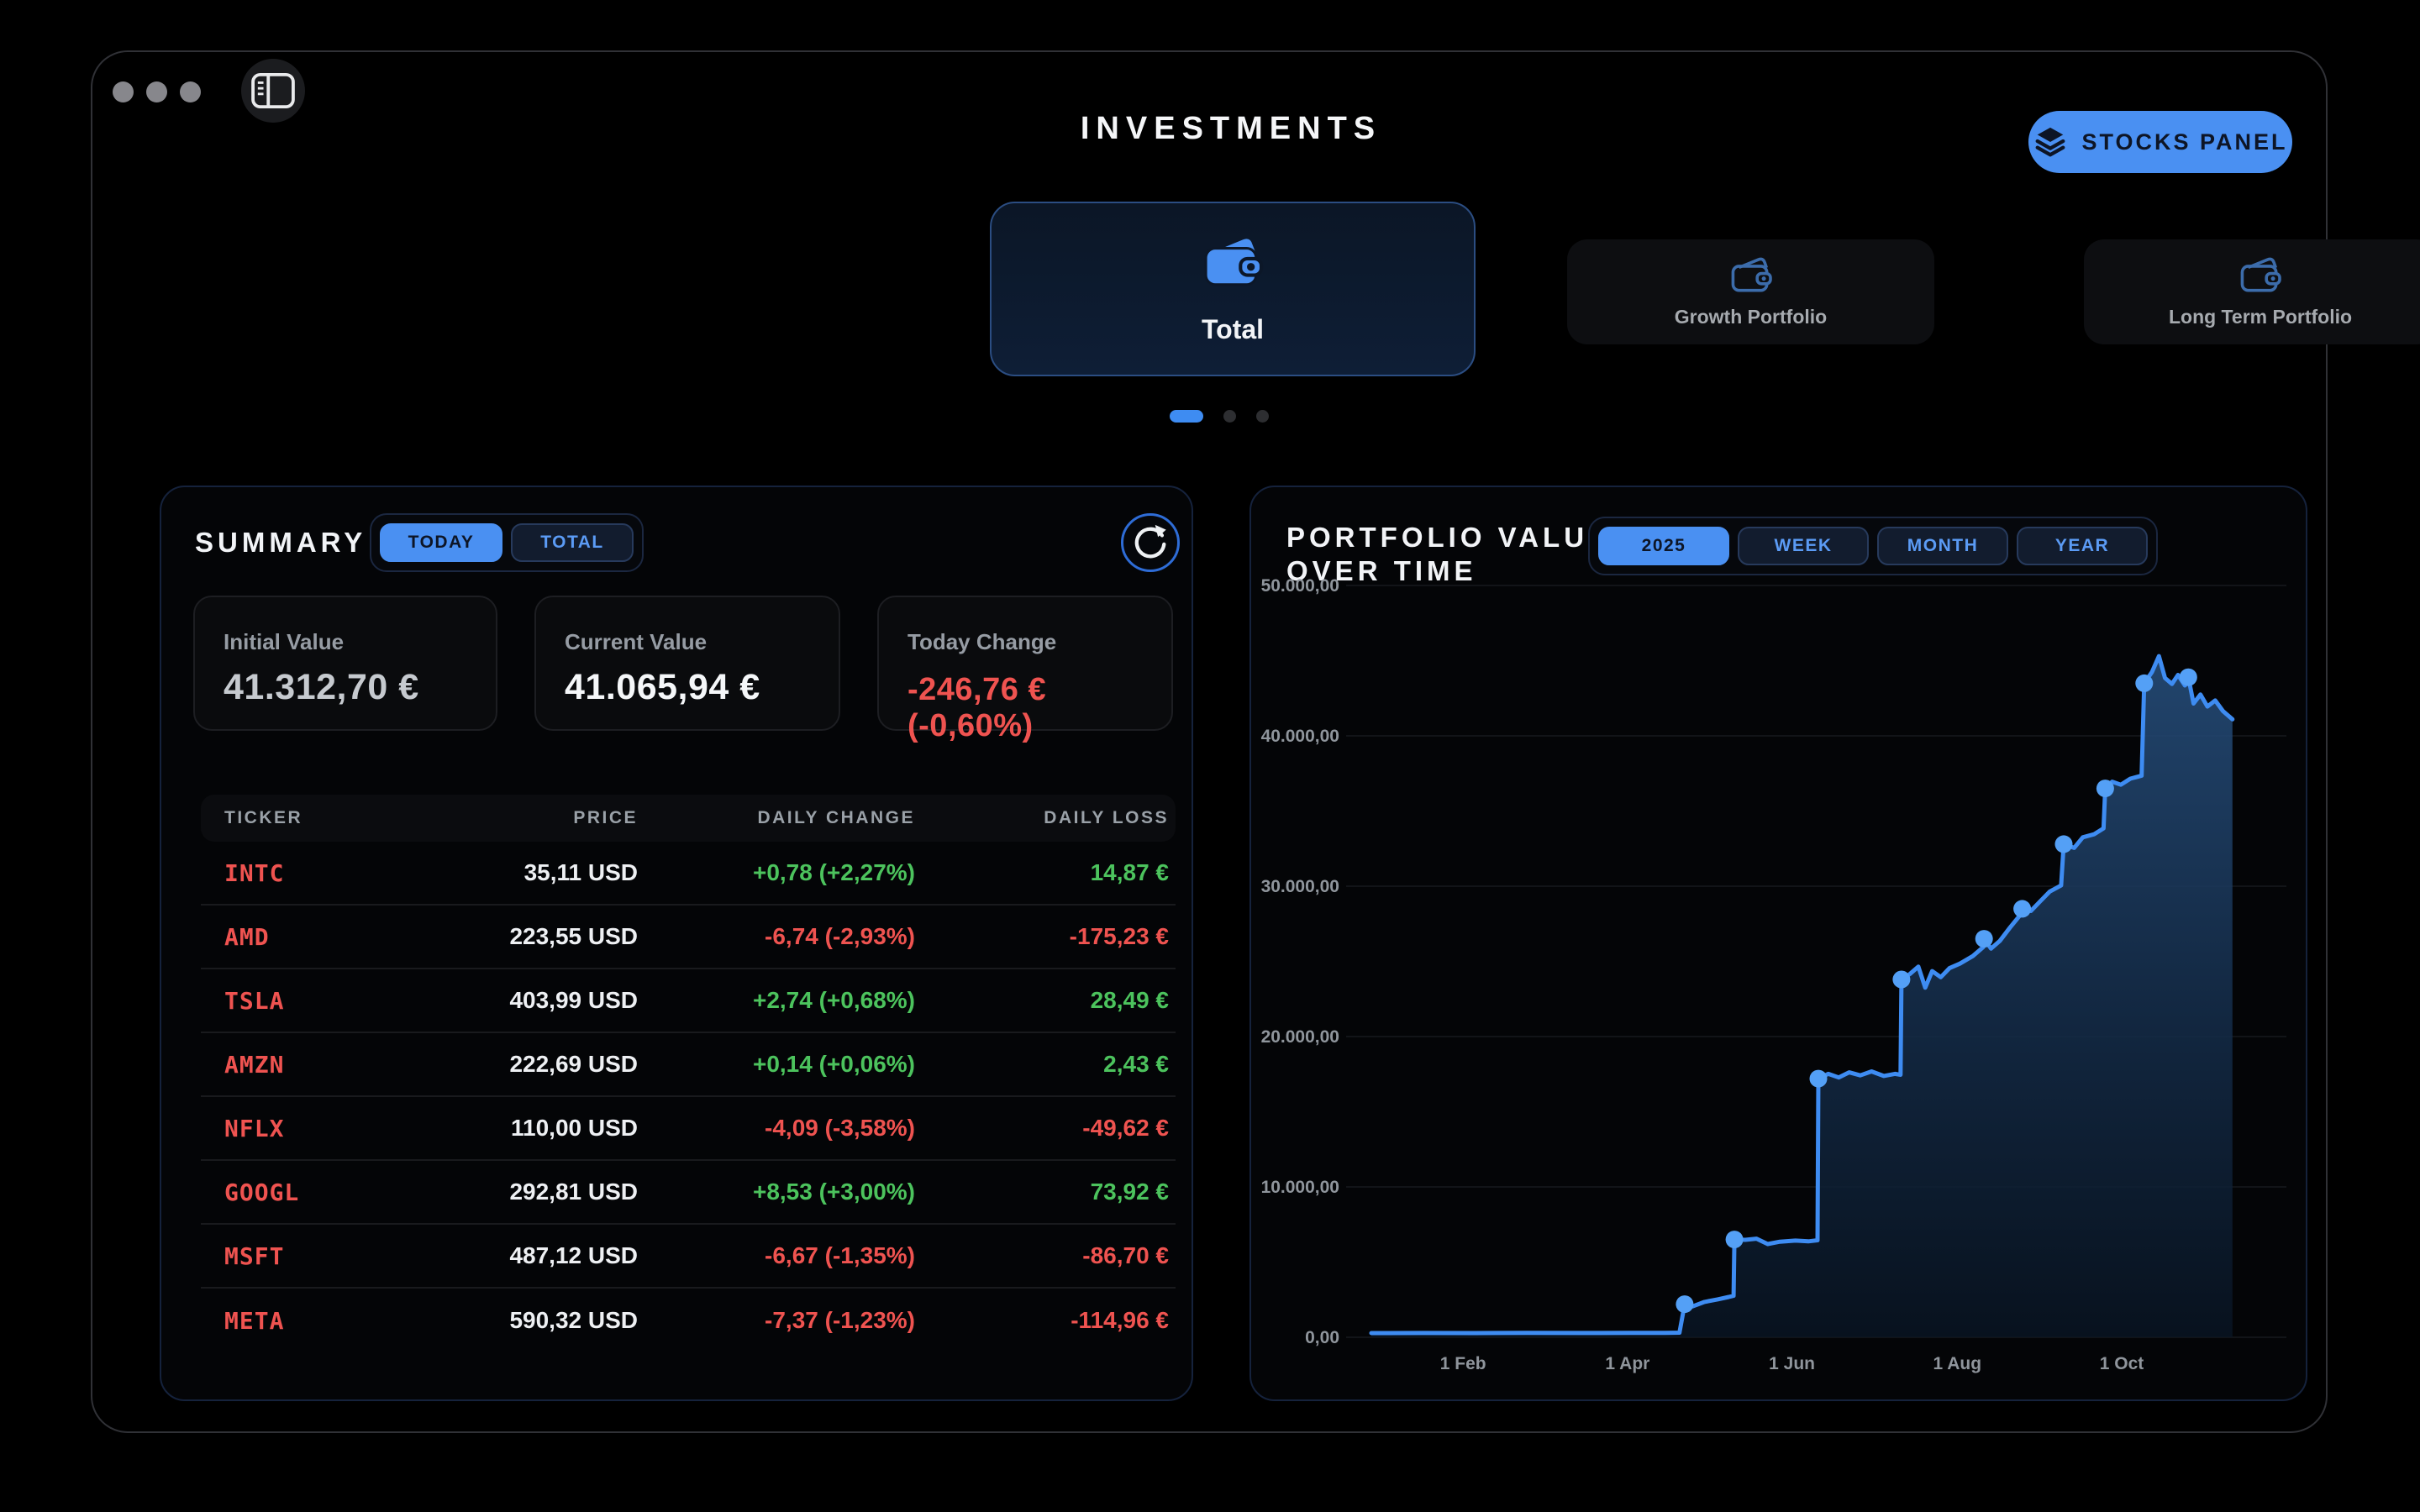  I want to click on x-axis-label: 1 Jun, so click(1792, 1363).